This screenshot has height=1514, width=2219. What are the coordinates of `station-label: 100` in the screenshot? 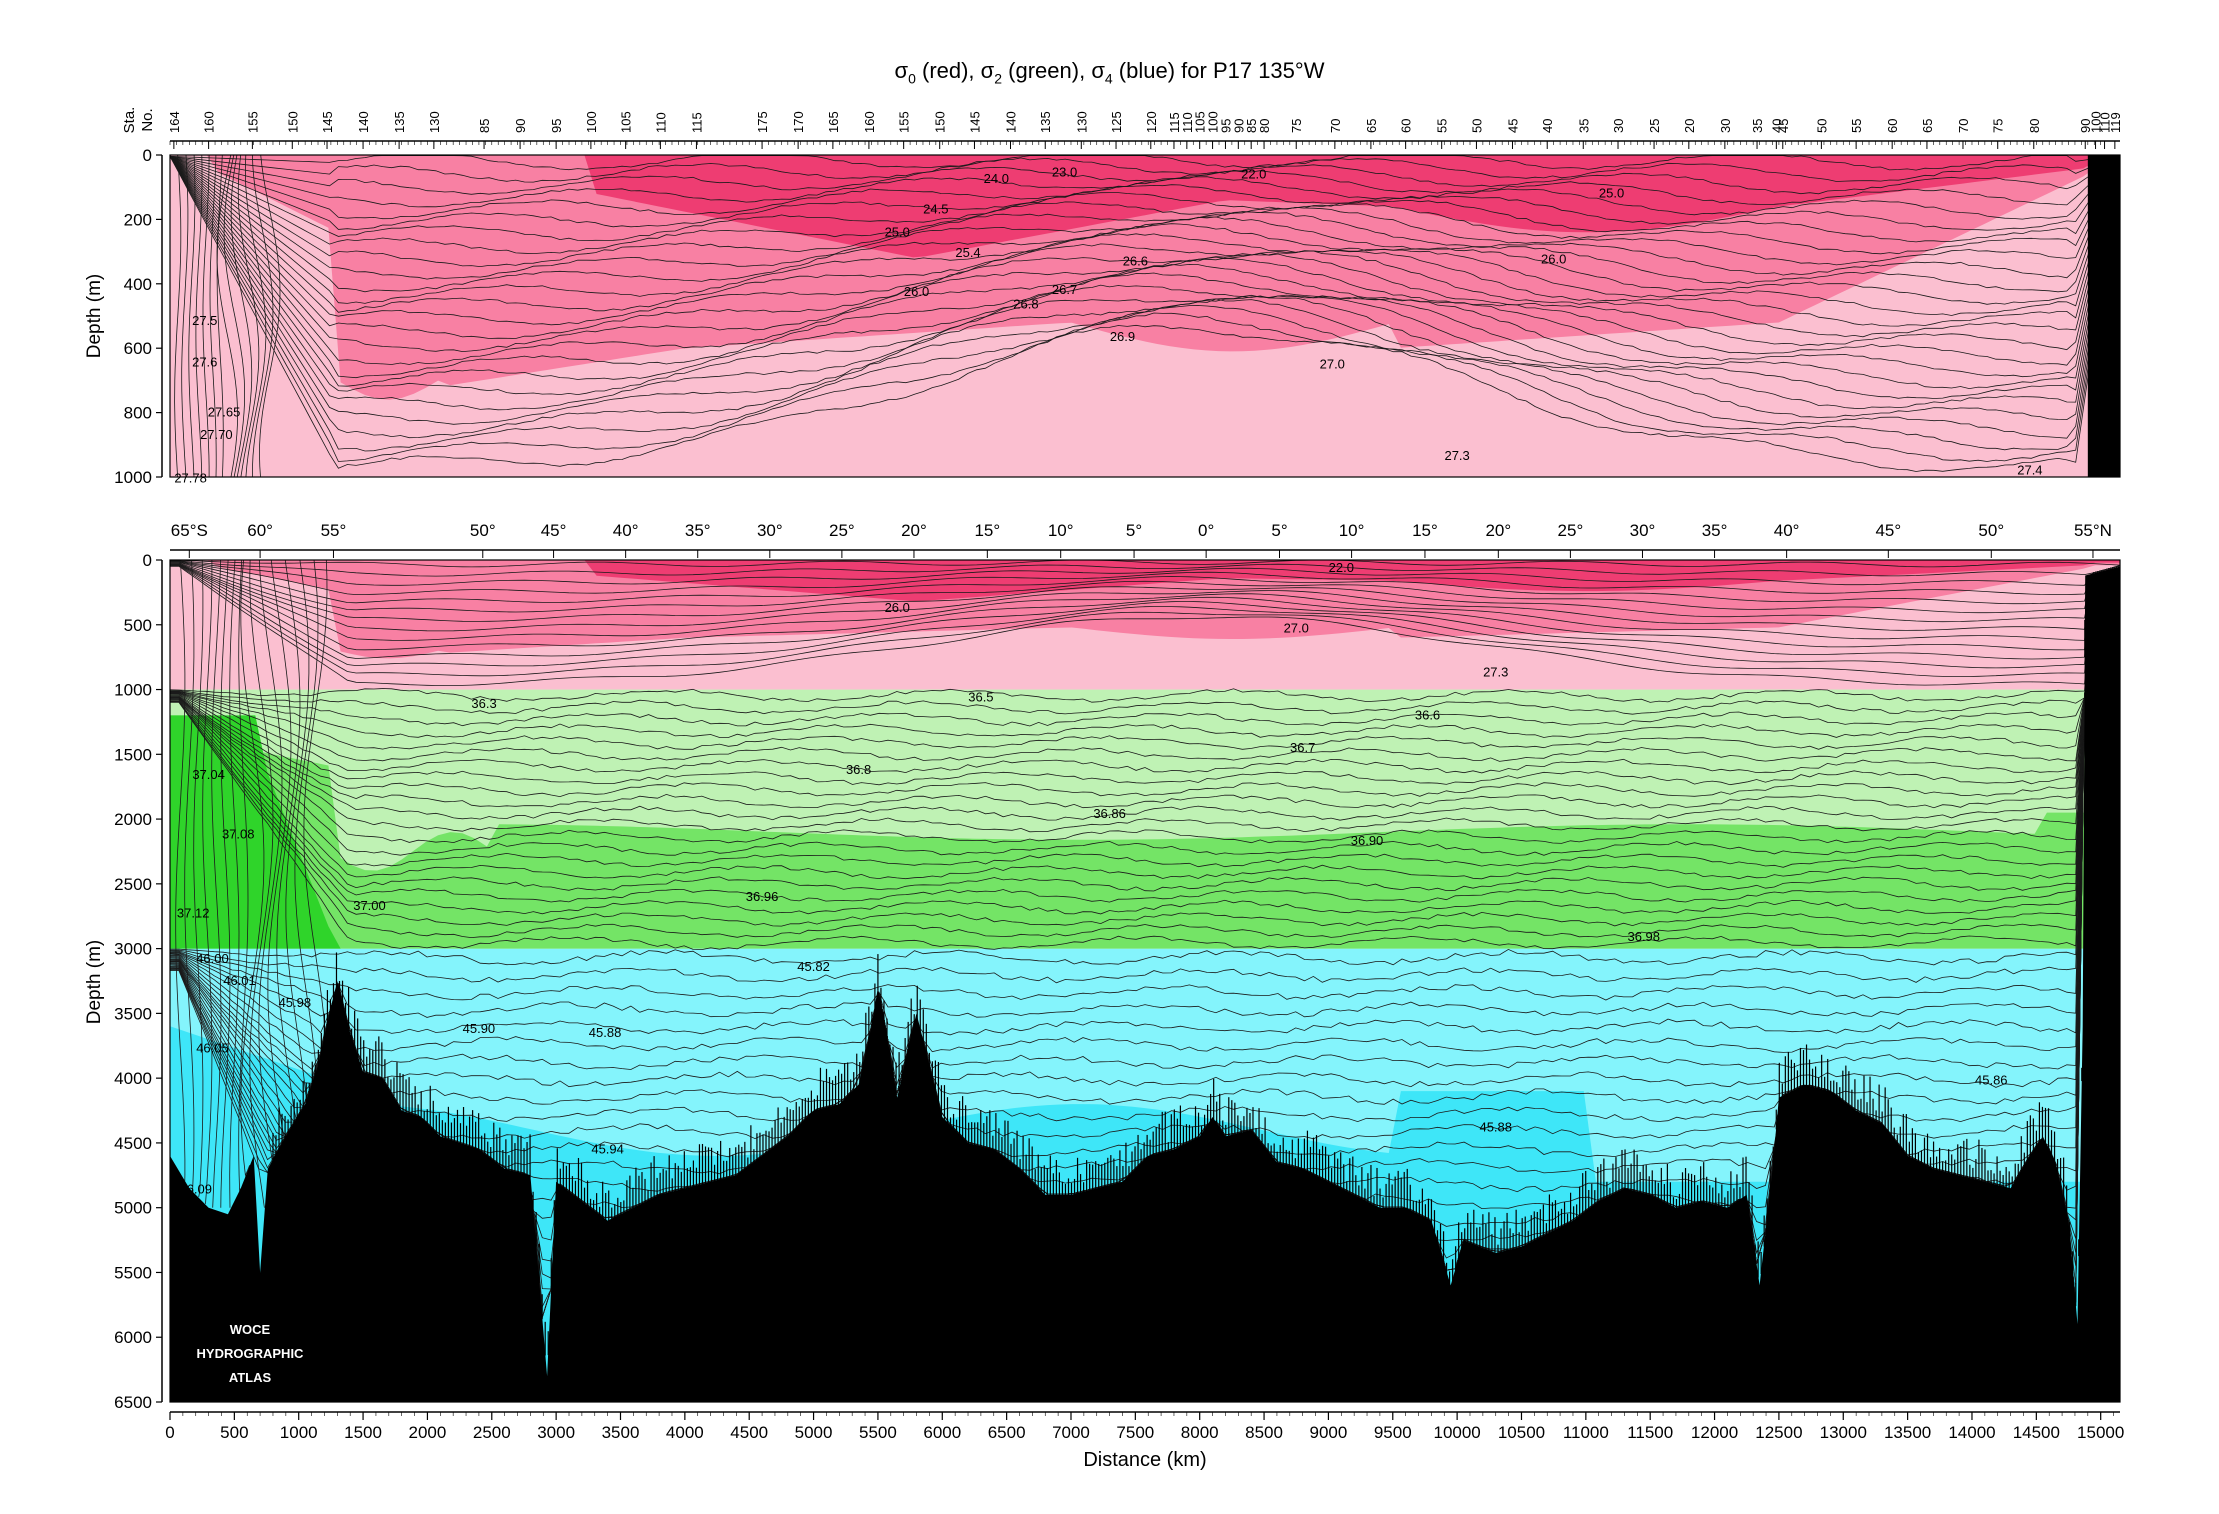 It's located at (591, 122).